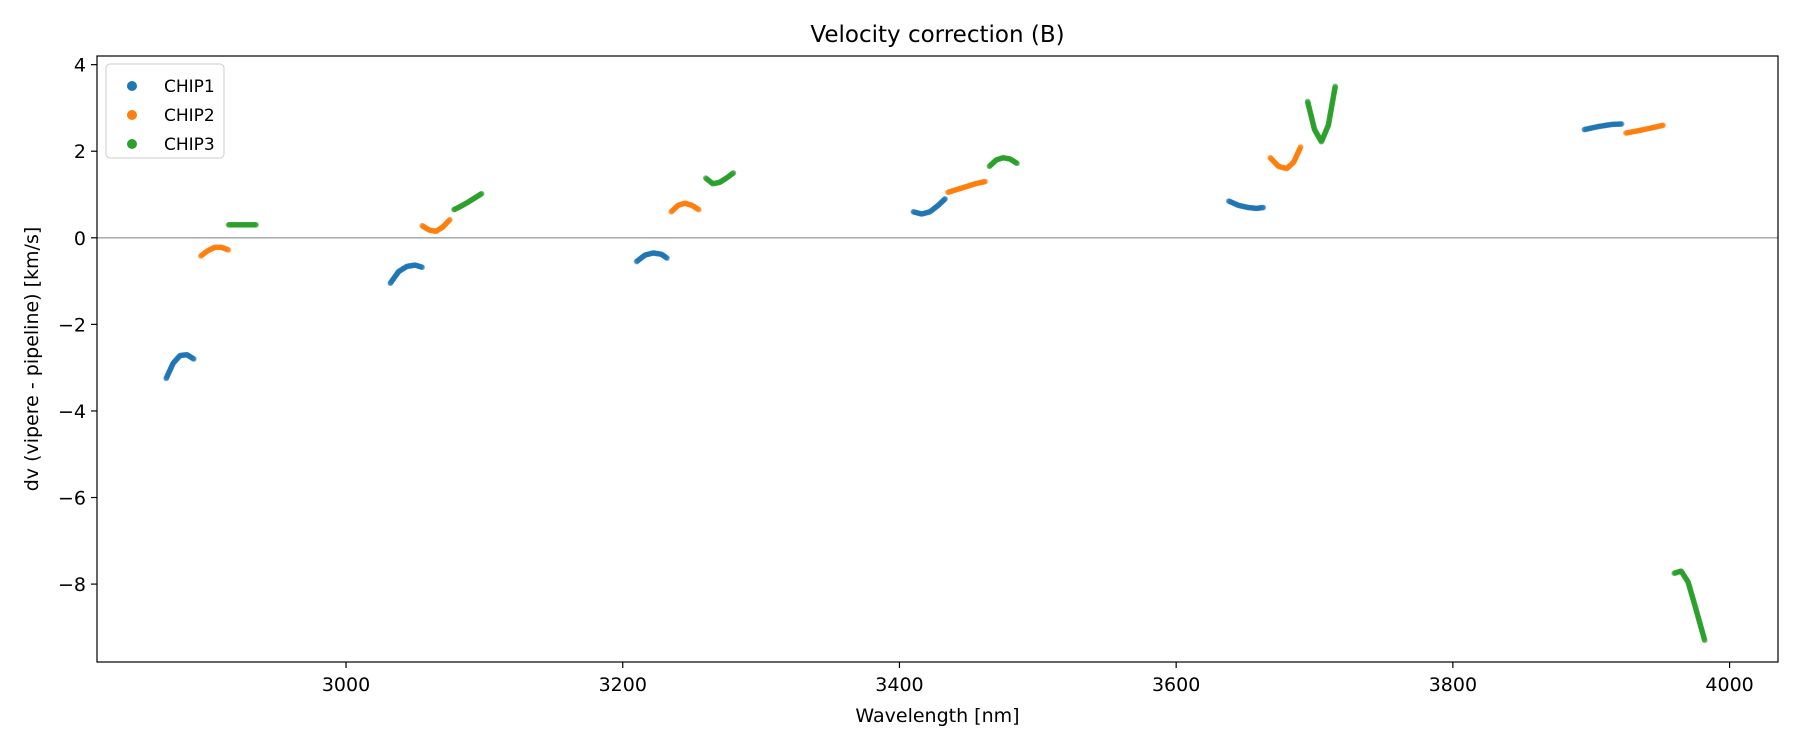 The width and height of the screenshot is (1800, 750). Describe the element at coordinates (72, 325) in the screenshot. I see `y-tick-label: −2` at that location.